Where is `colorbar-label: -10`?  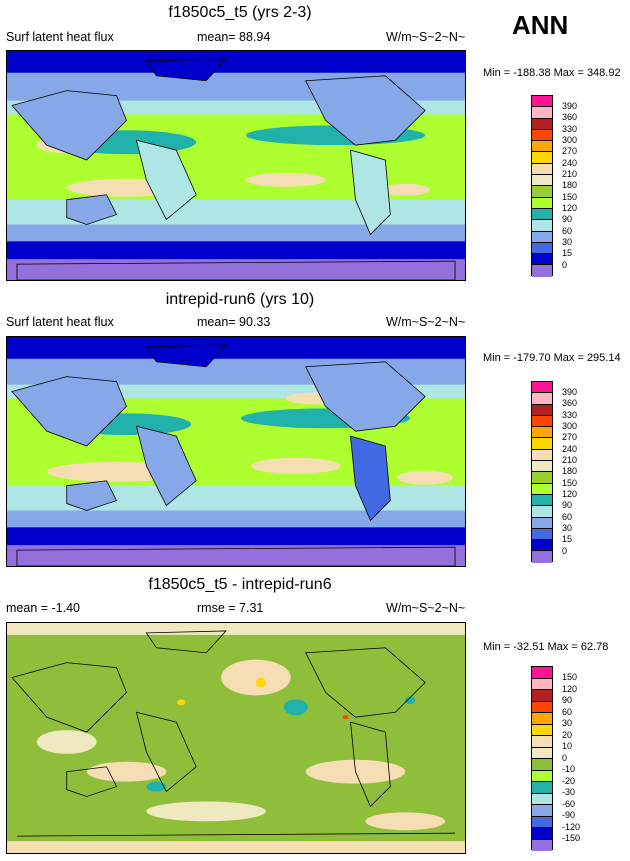 colorbar-label: -10 is located at coordinates (569, 769).